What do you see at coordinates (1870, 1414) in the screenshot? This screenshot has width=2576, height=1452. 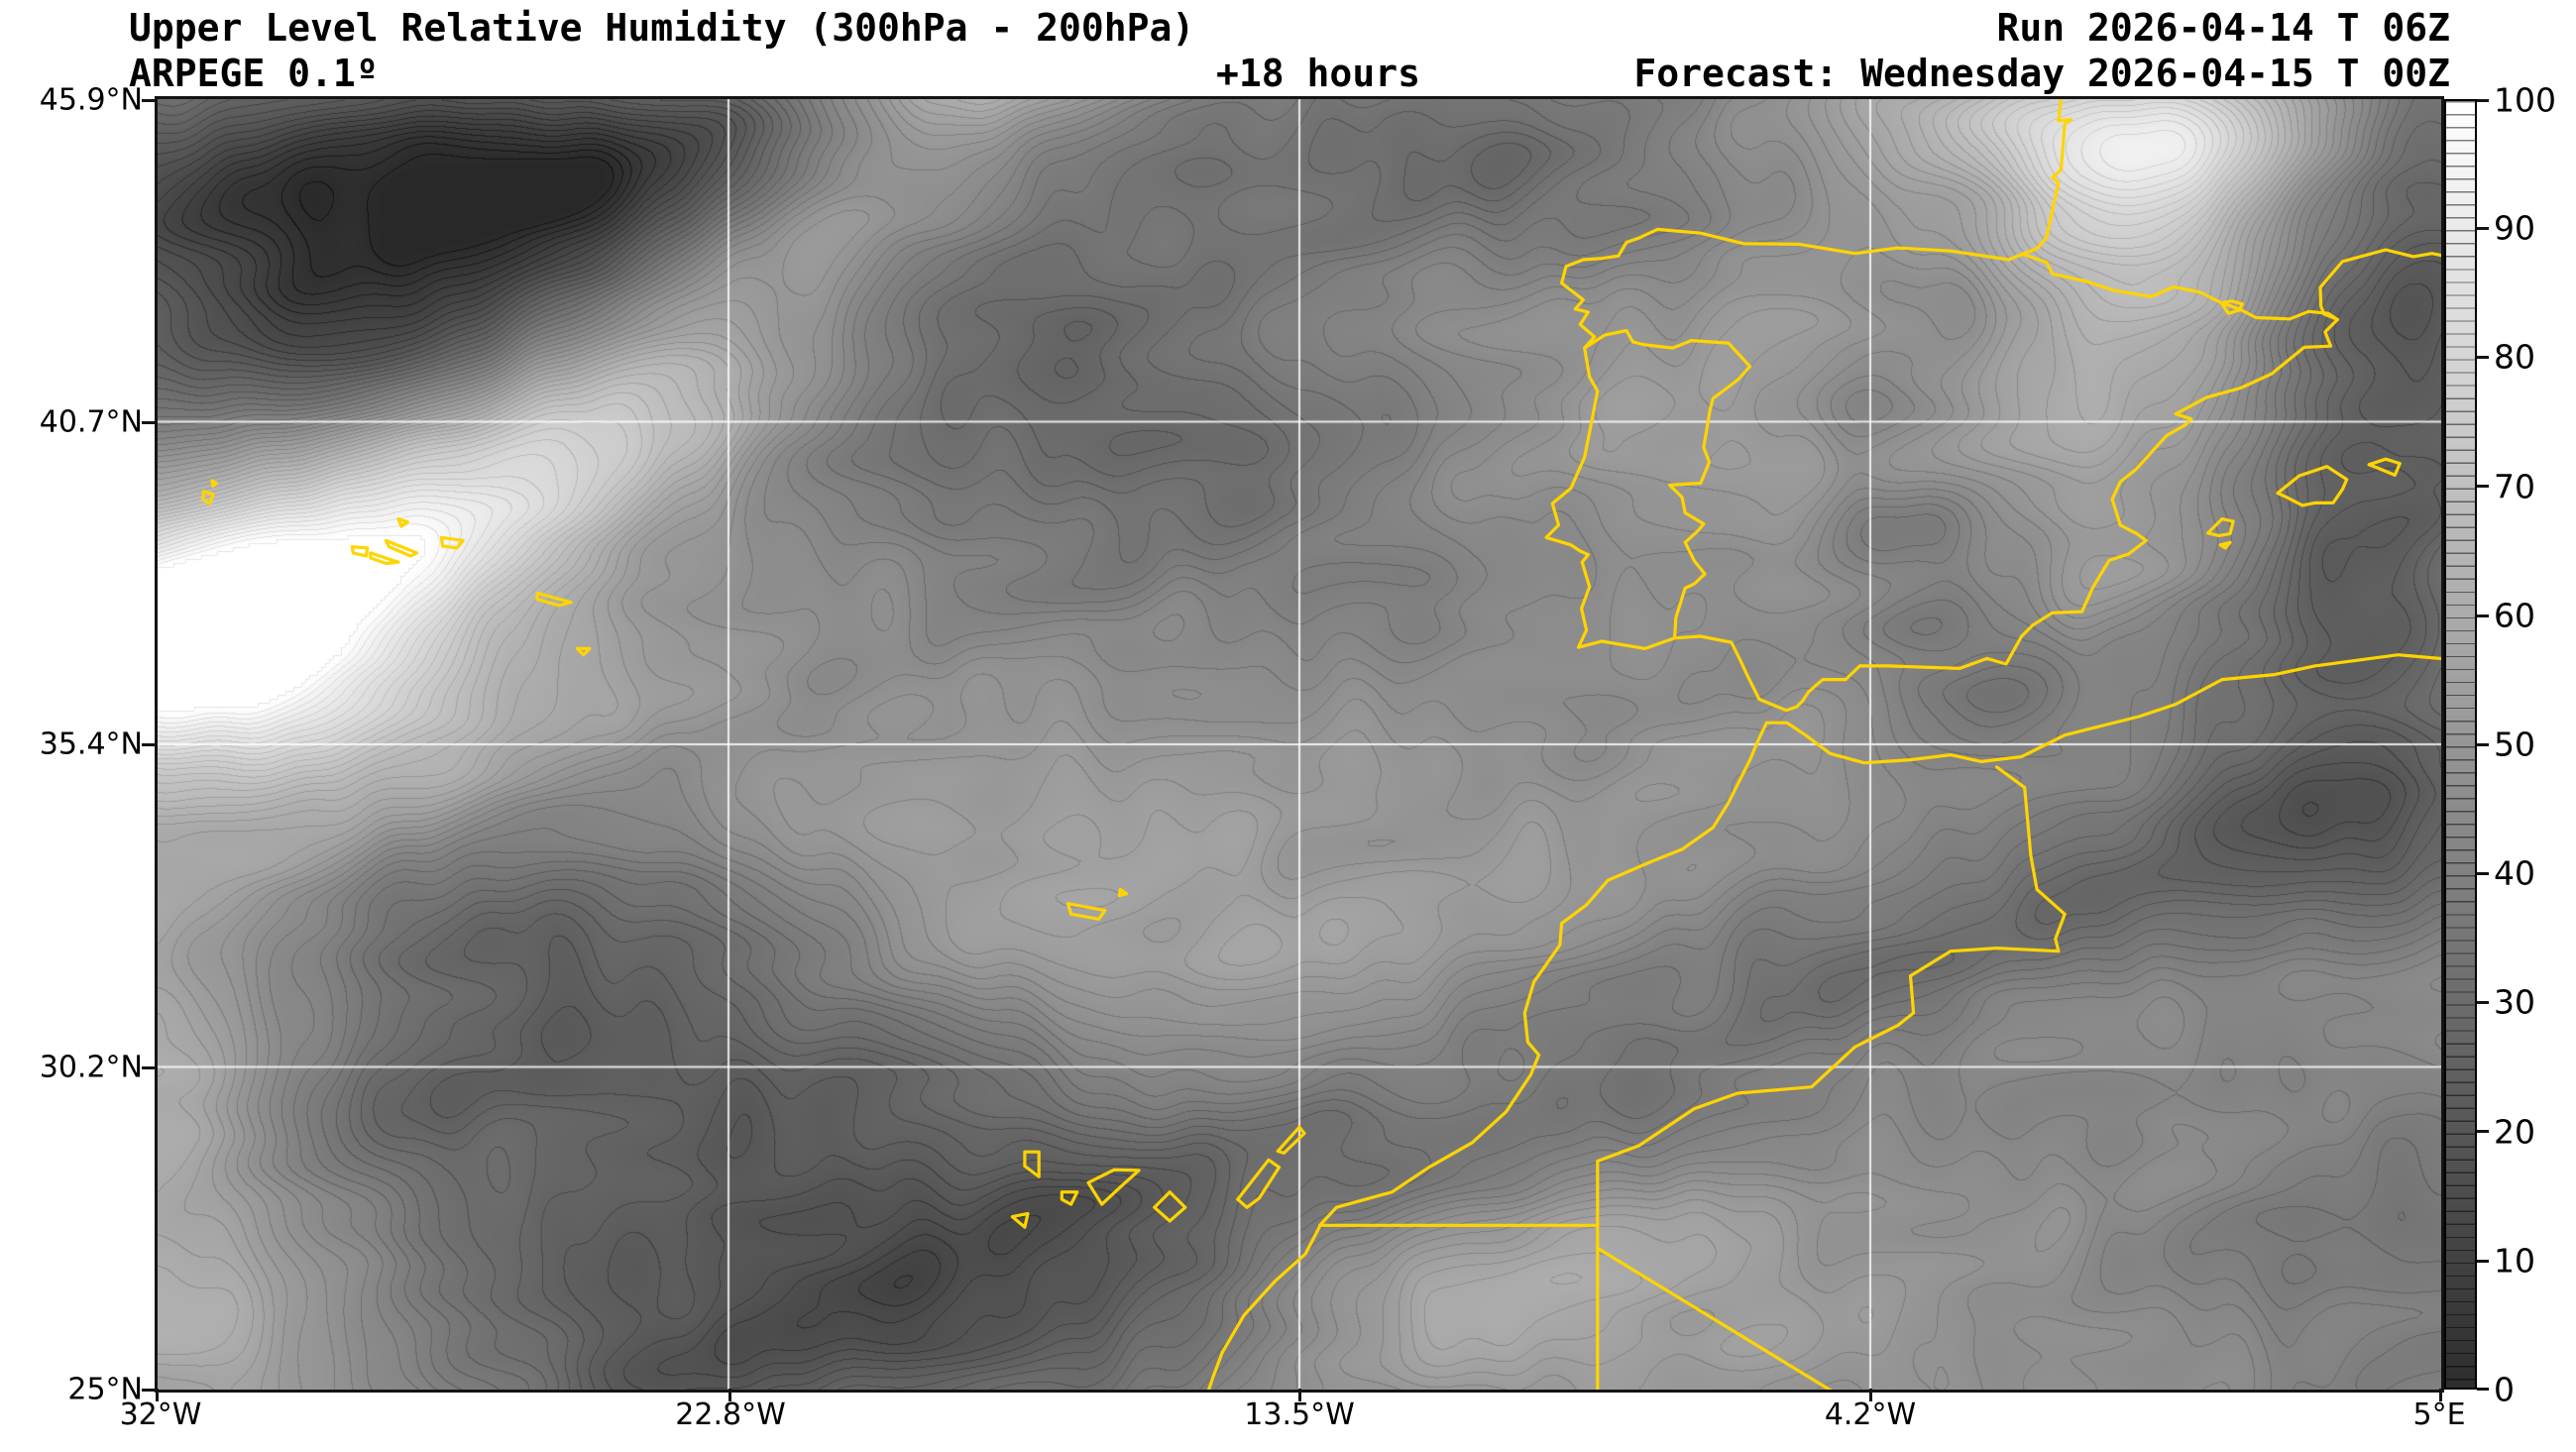 I see `lon-axis-label: 4.2°W` at bounding box center [1870, 1414].